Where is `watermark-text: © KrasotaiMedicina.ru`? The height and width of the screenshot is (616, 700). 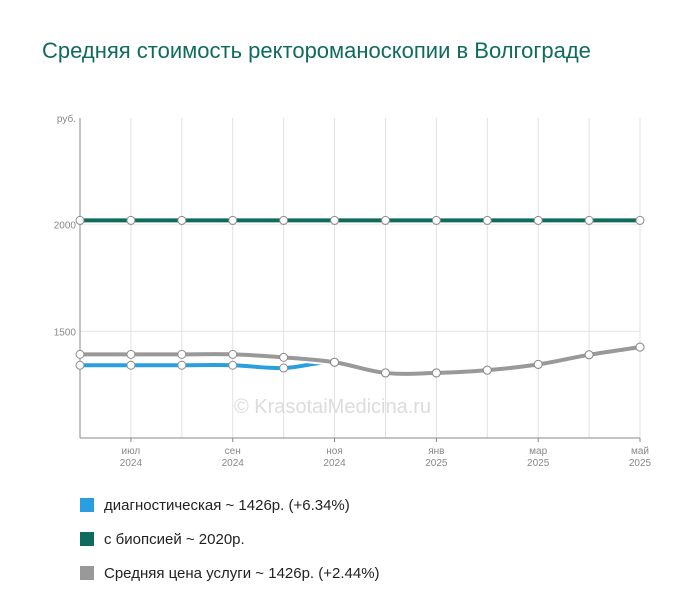 watermark-text: © KrasotaiMedicina.ru is located at coordinates (333, 407).